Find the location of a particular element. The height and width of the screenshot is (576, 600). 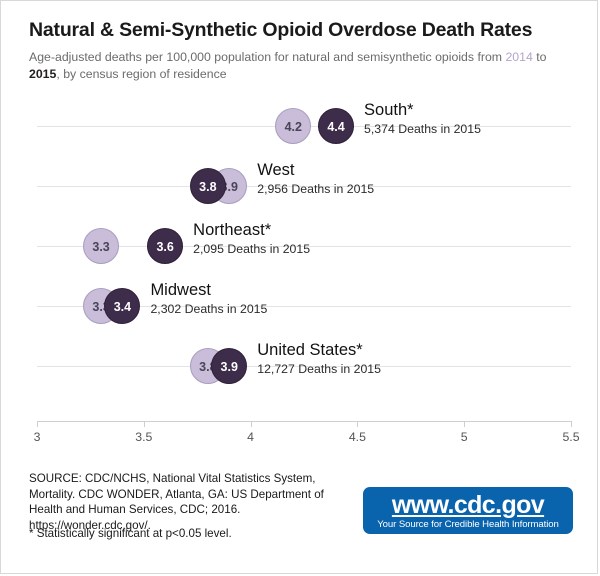

data-point-2015: 3.9 is located at coordinates (229, 366).